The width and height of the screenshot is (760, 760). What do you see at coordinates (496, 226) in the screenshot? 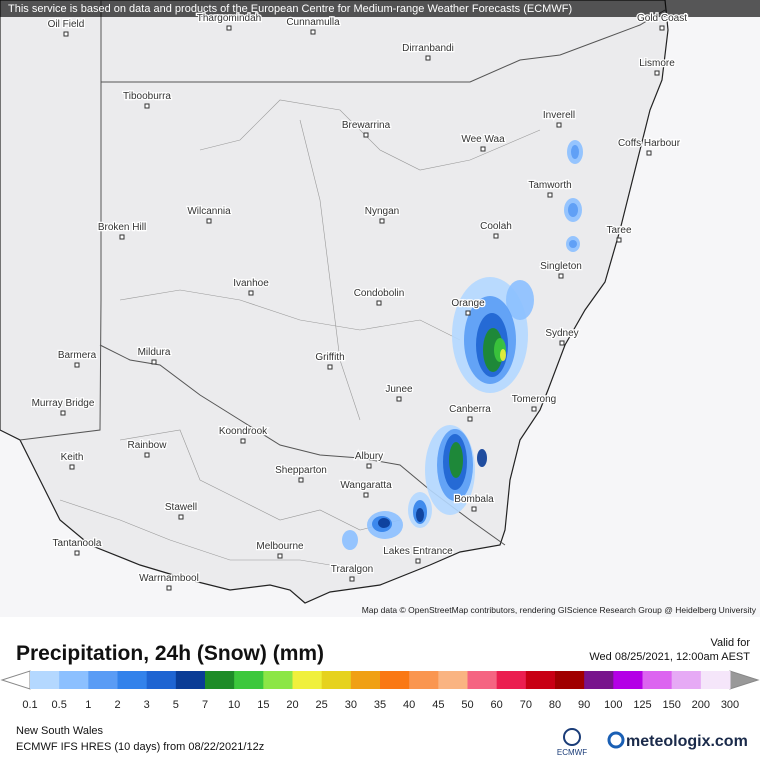
I see `place-label: Coolah` at bounding box center [496, 226].